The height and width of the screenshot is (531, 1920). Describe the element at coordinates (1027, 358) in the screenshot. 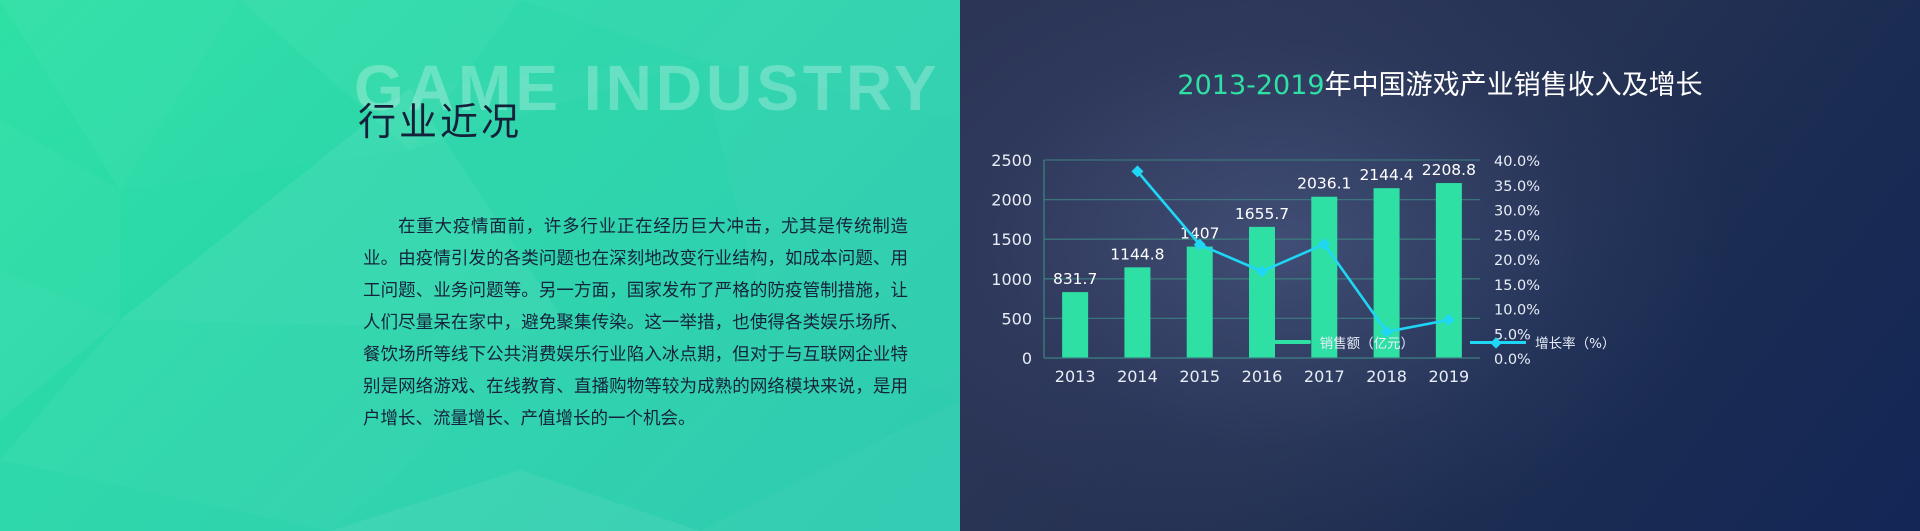

I see `svg-text: 0` at that location.